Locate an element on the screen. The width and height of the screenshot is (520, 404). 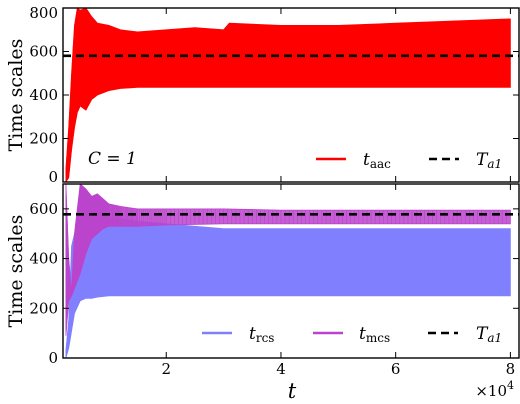
top-legend-taac-label: taac is located at coordinates (377, 160).